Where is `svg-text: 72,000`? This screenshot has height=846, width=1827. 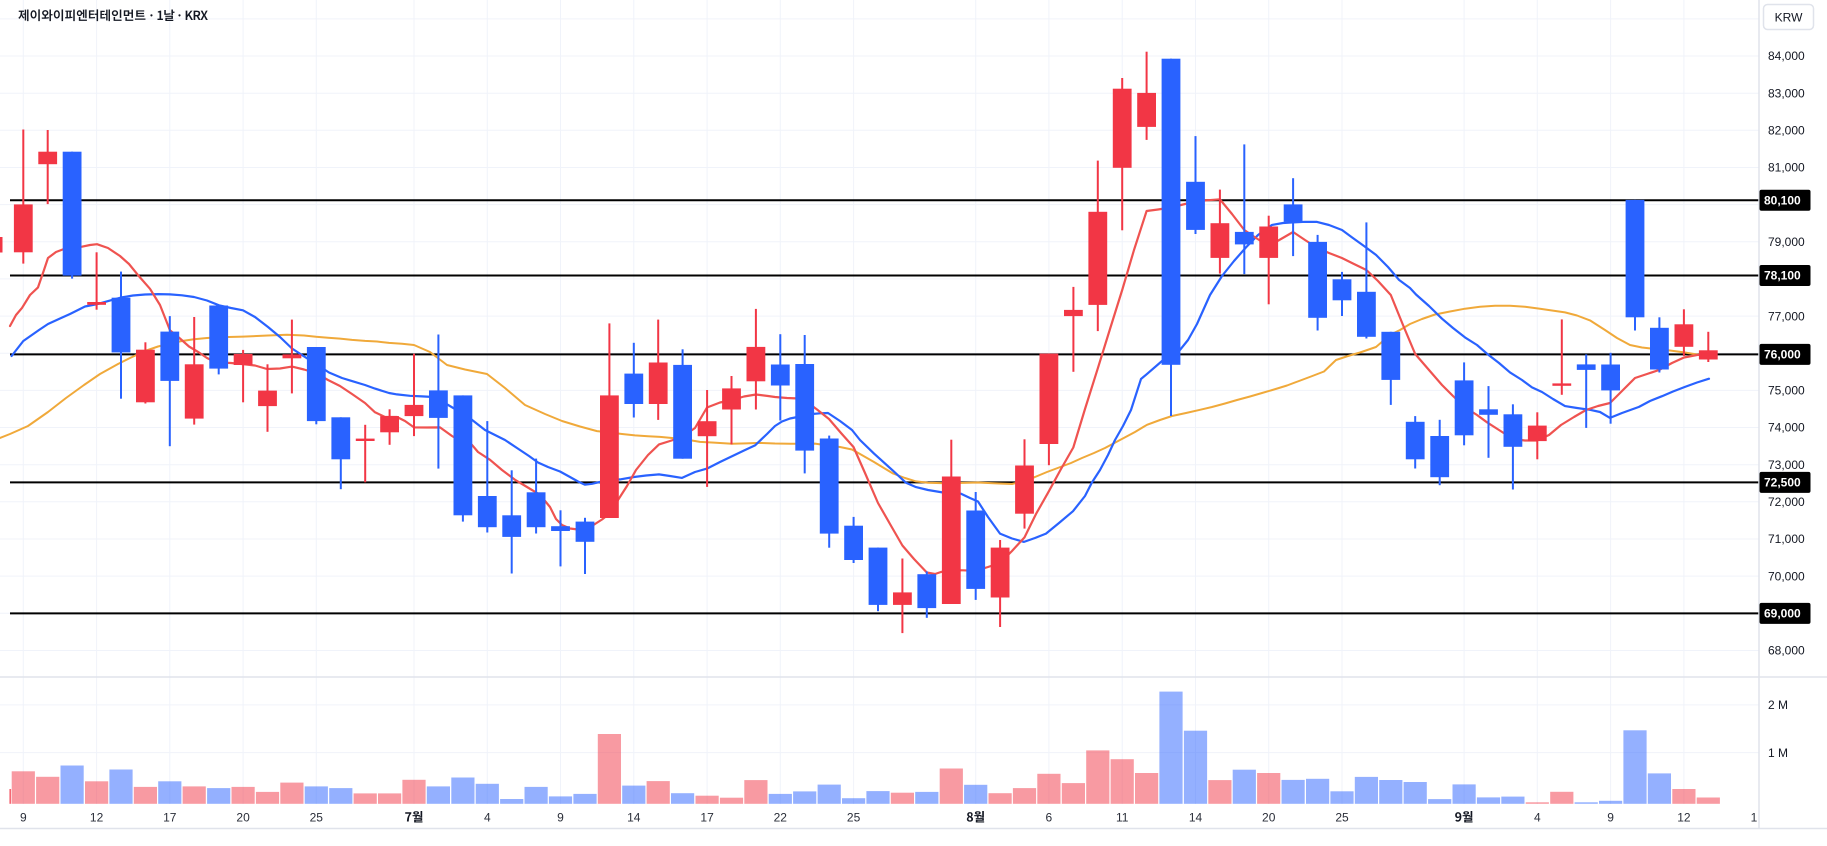 svg-text: 72,000 is located at coordinates (1786, 502).